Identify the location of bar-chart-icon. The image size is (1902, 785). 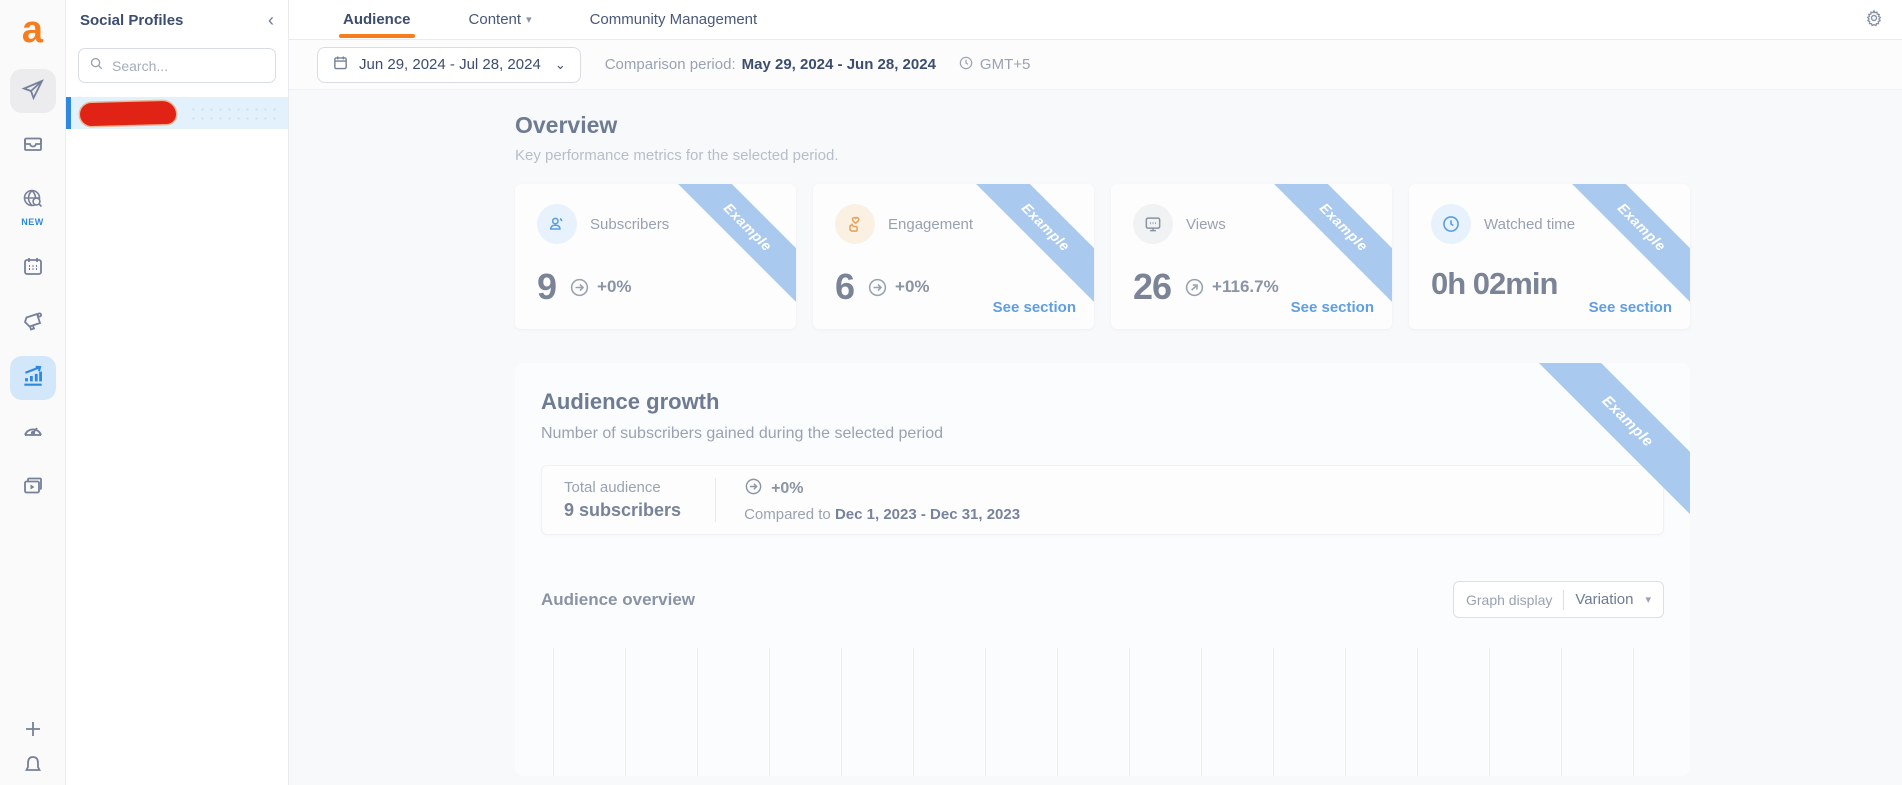
(33, 378).